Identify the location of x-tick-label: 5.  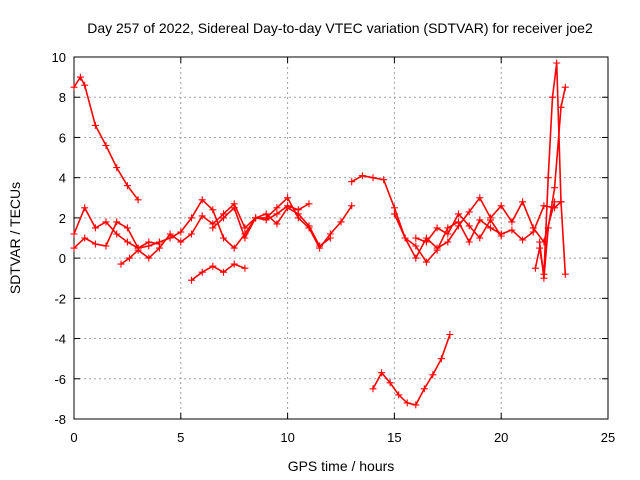
(180, 437).